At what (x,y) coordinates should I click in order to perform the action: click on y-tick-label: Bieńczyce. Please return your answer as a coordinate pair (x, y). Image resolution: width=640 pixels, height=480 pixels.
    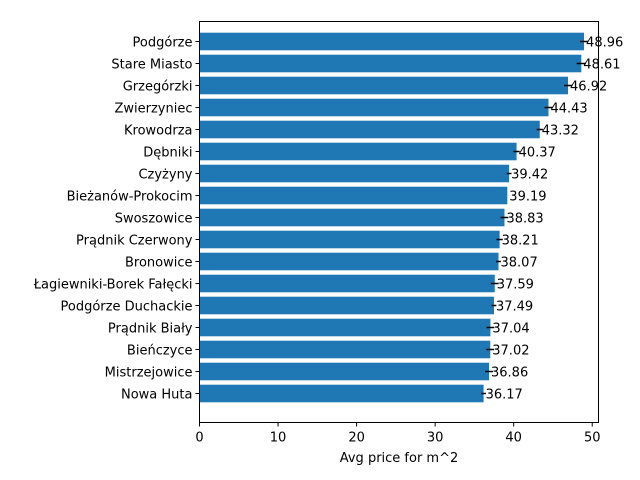
    Looking at the image, I should click on (160, 351).